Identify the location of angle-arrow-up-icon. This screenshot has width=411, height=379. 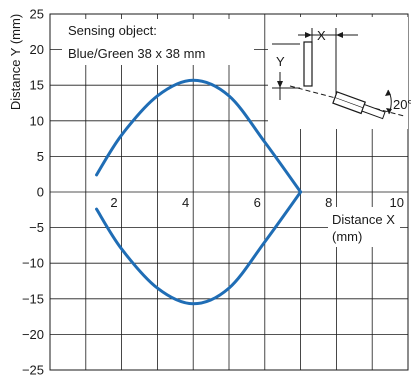
(388, 93).